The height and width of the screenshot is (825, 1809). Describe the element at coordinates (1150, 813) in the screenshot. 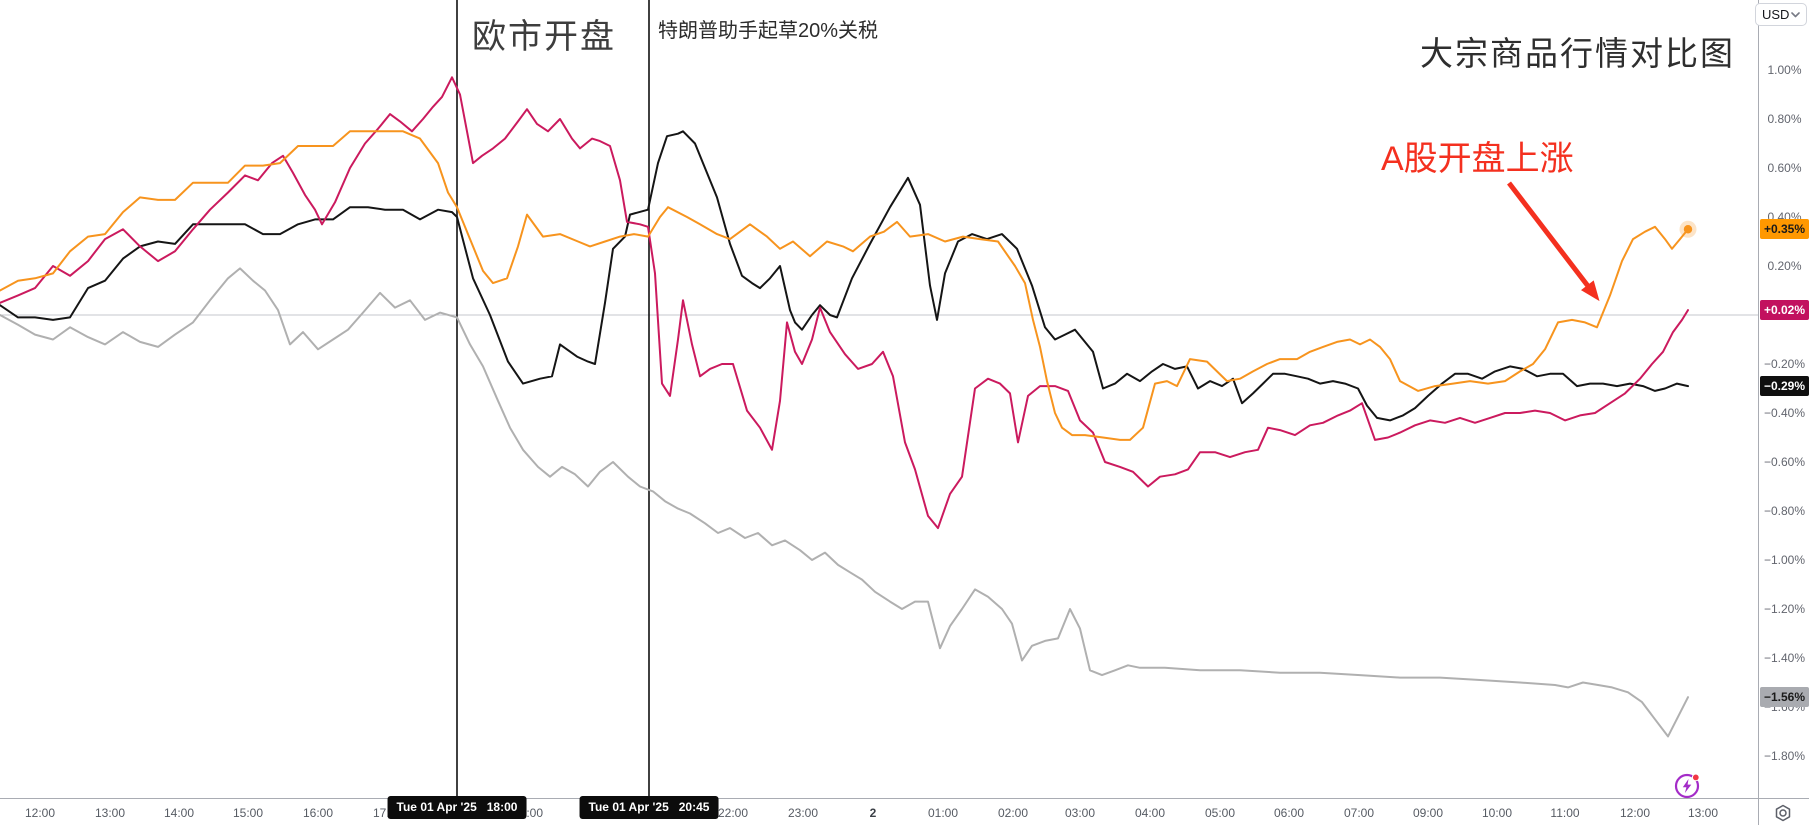

I see `time-axis-label: 04:00` at that location.